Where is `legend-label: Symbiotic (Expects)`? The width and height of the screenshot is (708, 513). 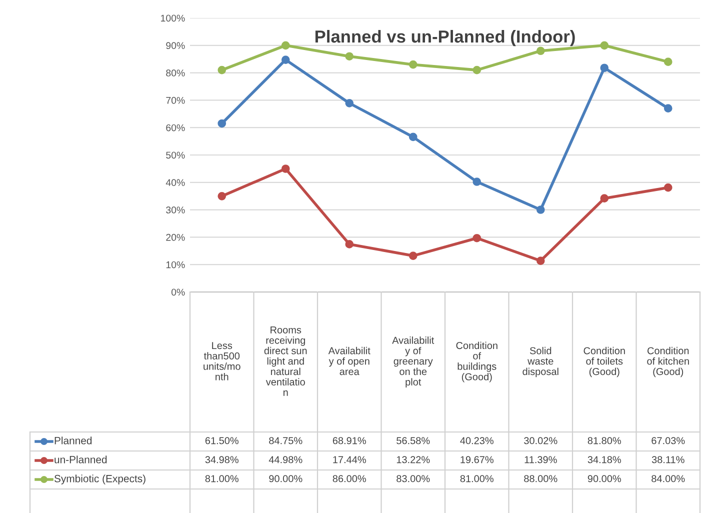
legend-label: Symbiotic (Expects) is located at coordinates (100, 479).